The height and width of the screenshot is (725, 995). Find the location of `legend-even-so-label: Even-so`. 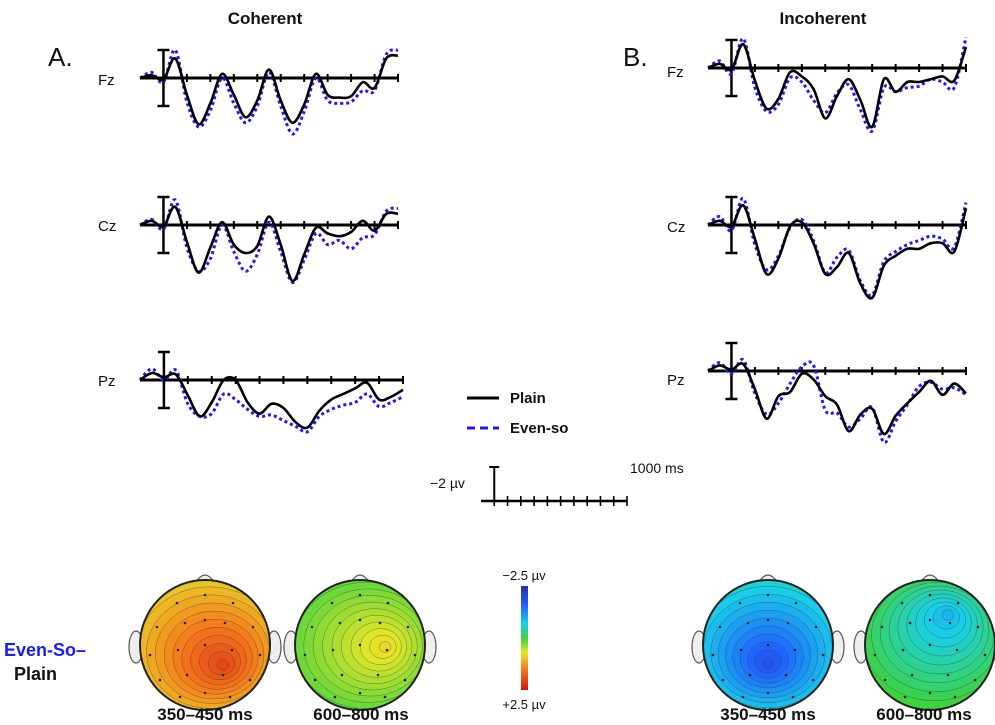

legend-even-so-label: Even-so is located at coordinates (539, 428).